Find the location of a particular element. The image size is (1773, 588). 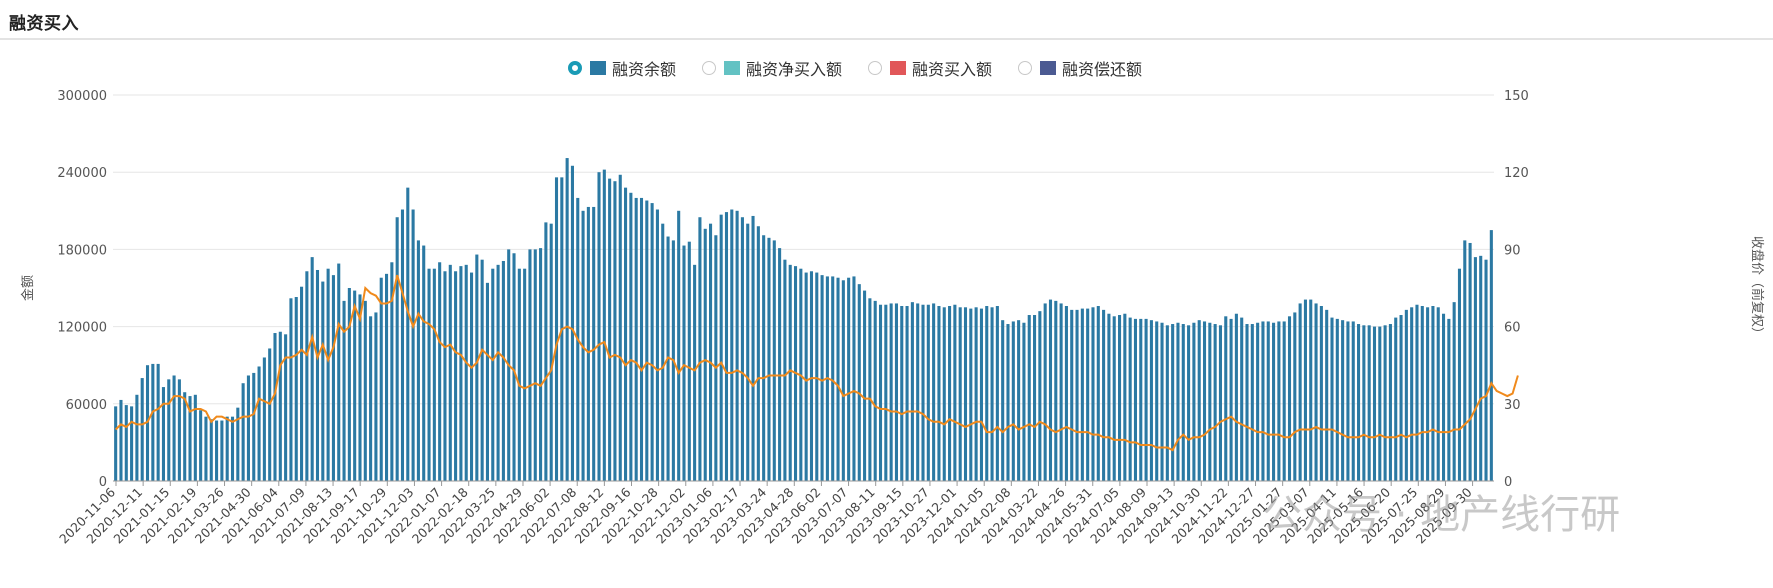

panel-header: 融资买入 is located at coordinates (886, 20).